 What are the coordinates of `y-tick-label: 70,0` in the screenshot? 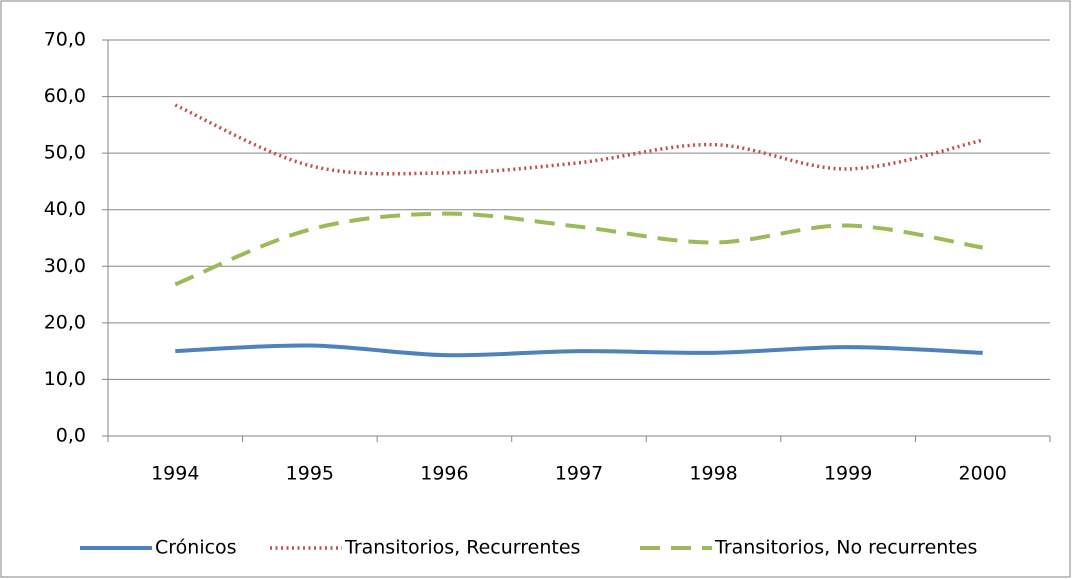 It's located at (65, 40).